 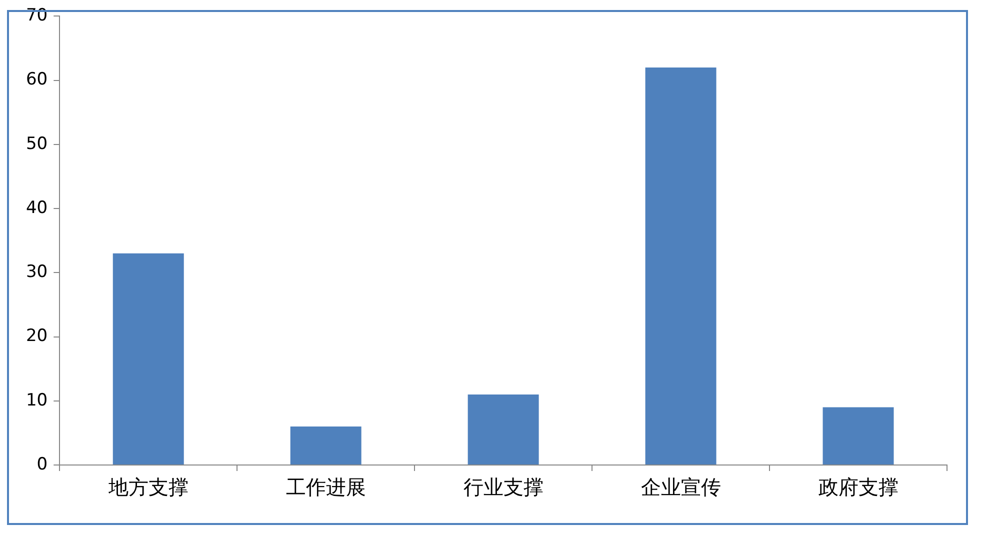 What do you see at coordinates (42, 464) in the screenshot?
I see `y-tick-label: 0` at bounding box center [42, 464].